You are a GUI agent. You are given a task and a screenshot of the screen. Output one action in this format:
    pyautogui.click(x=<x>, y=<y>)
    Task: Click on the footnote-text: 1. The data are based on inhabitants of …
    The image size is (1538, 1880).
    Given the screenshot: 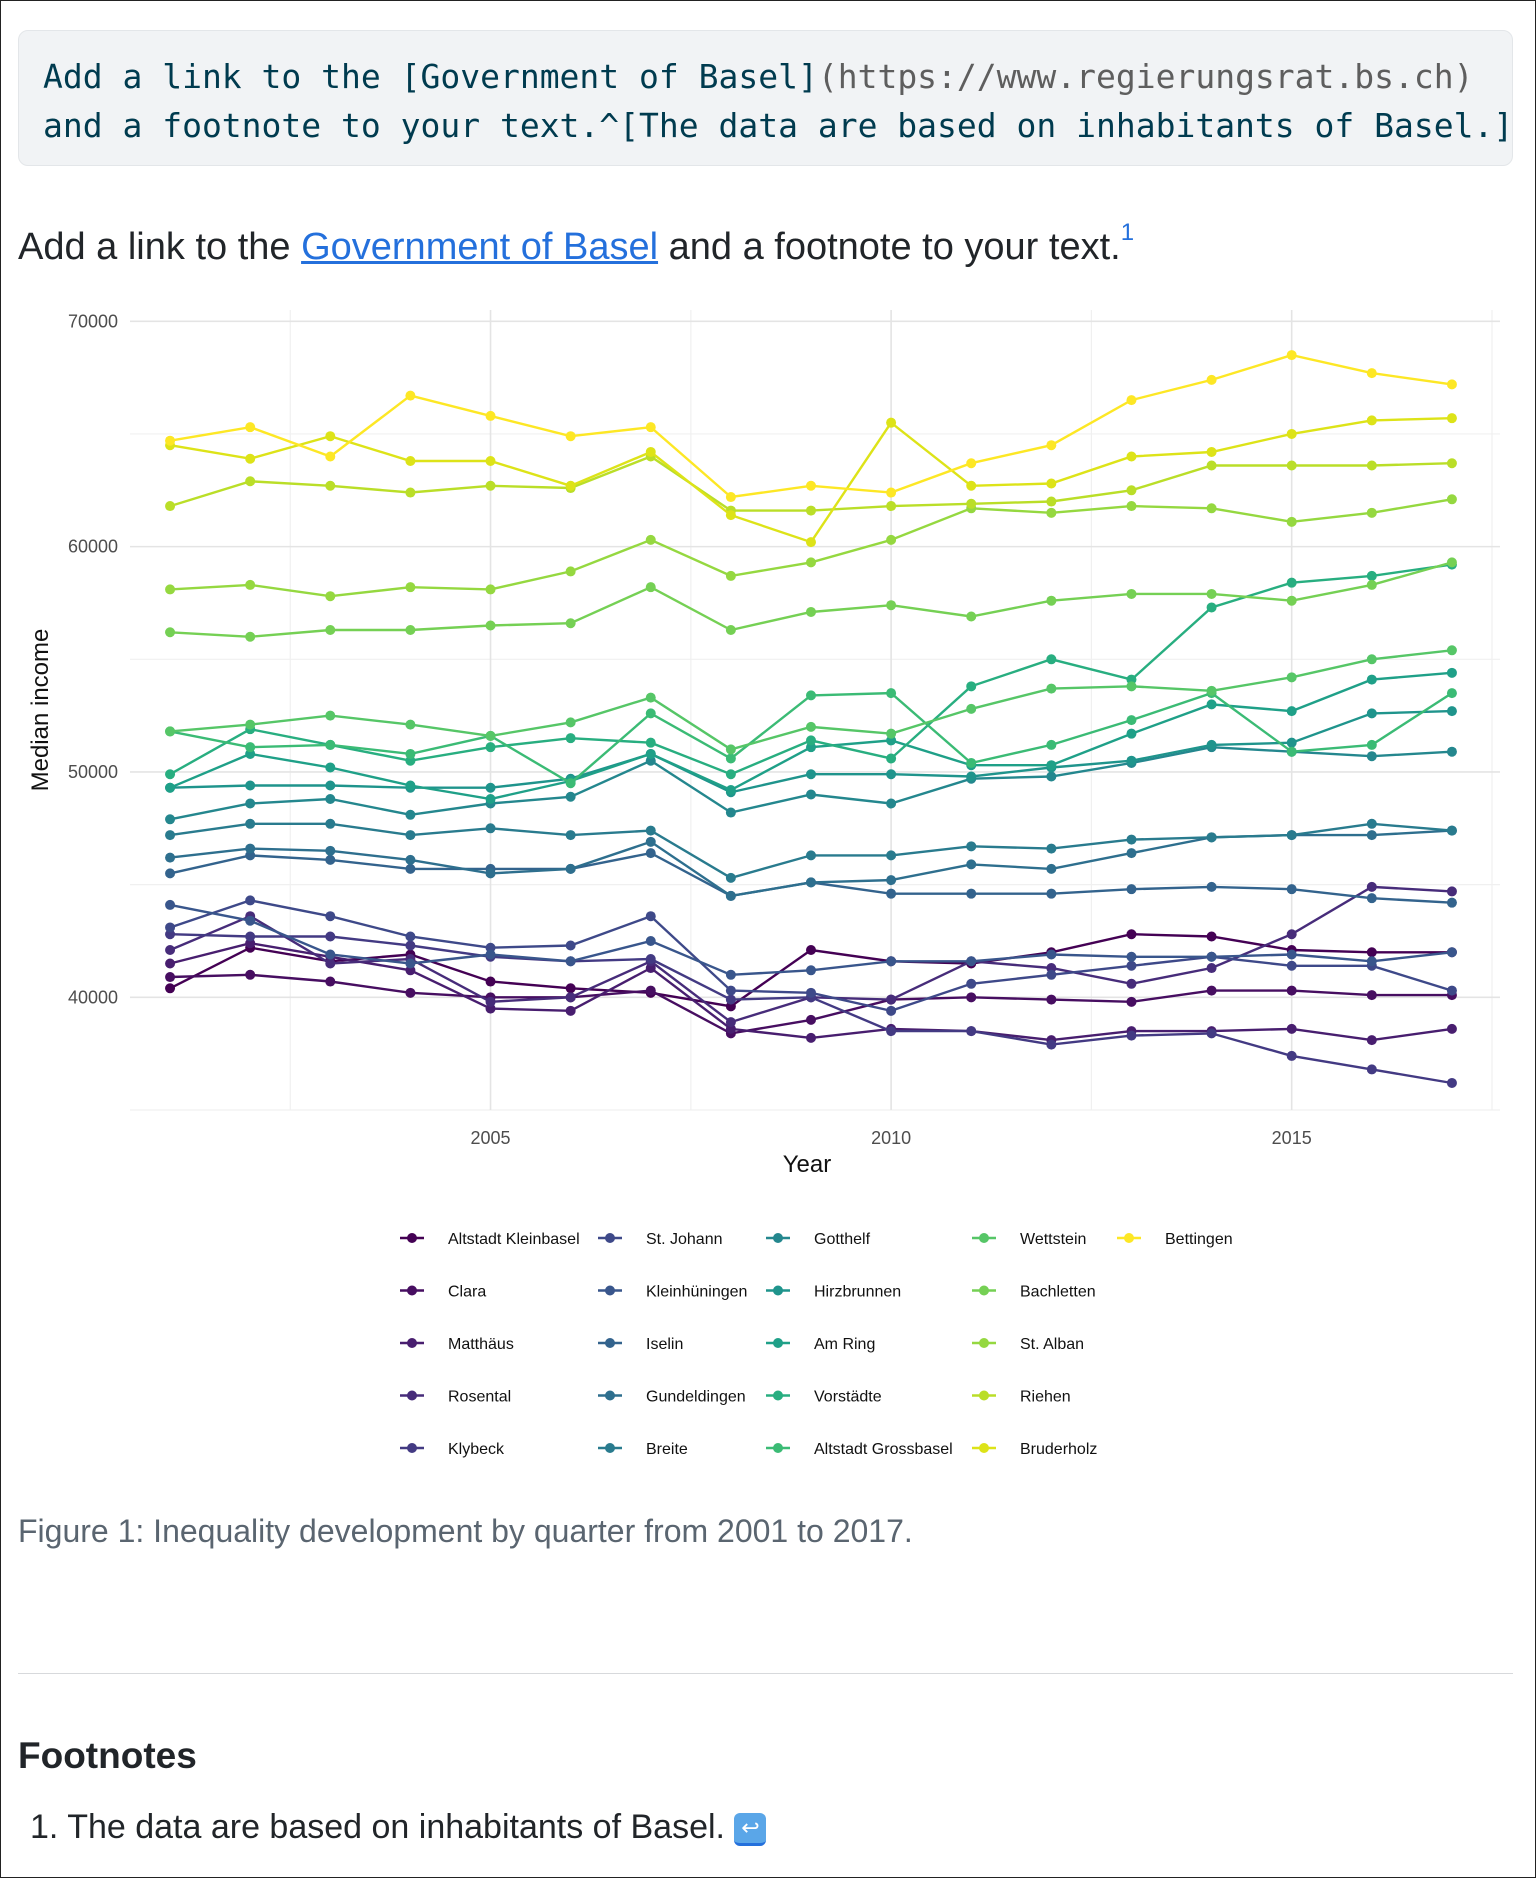 What is the action you would take?
    pyautogui.click(x=377, y=1827)
    